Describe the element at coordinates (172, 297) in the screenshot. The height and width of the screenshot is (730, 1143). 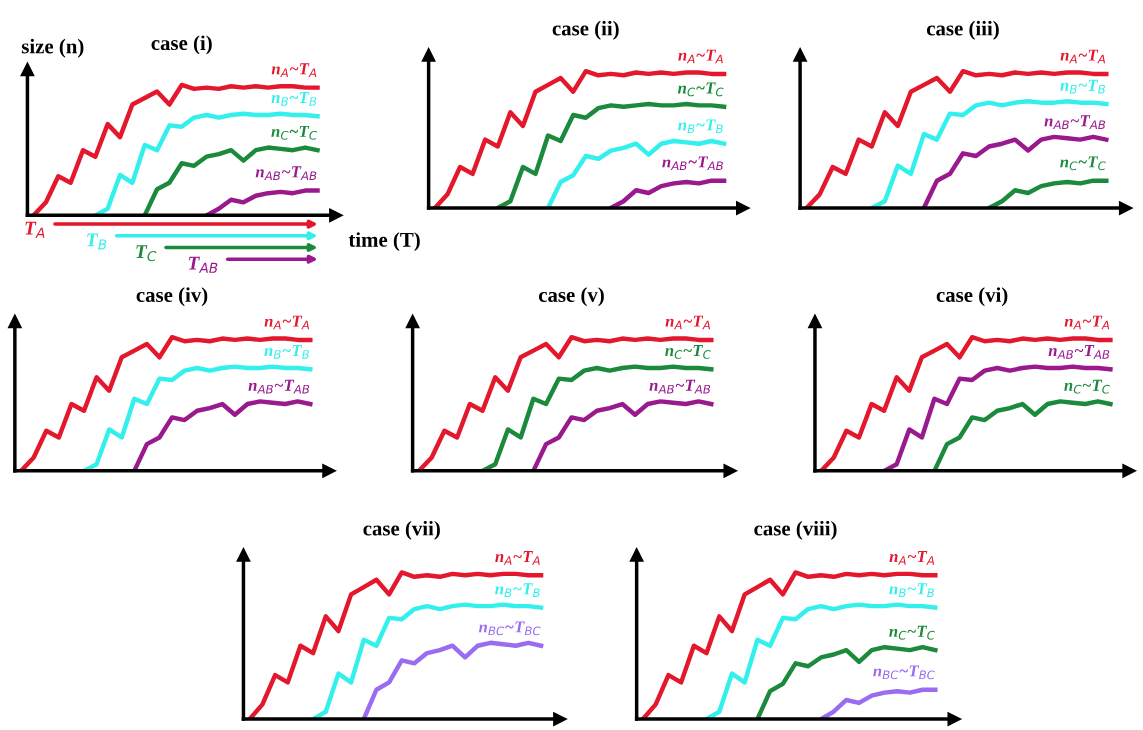
I see `chart-title: case (iv)` at that location.